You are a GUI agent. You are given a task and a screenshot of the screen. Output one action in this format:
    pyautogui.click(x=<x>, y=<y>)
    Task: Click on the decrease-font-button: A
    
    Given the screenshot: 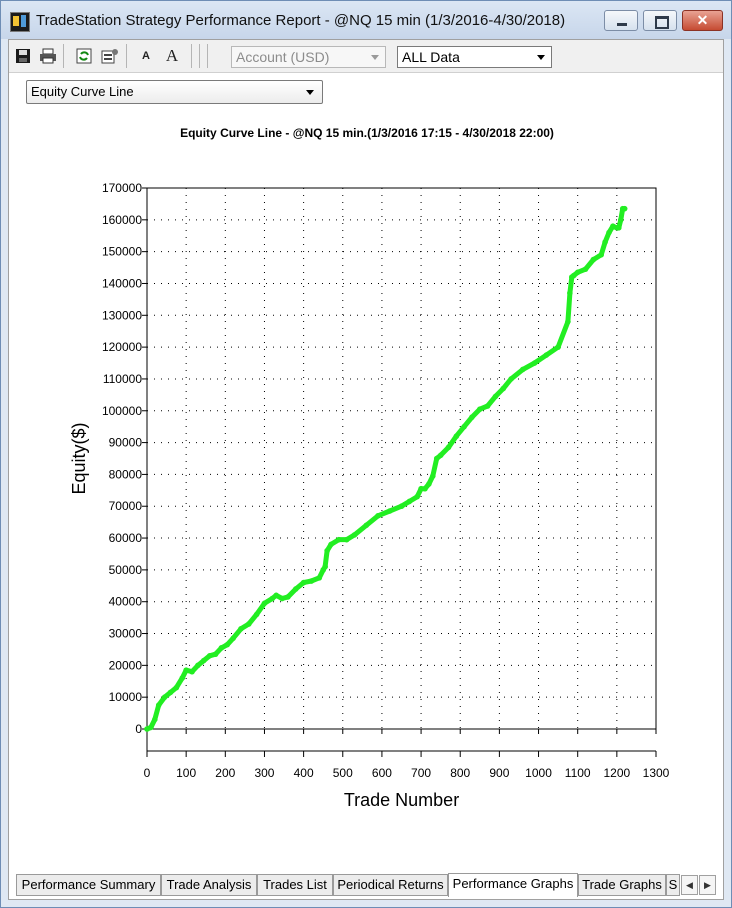 What is the action you would take?
    pyautogui.click(x=146, y=56)
    